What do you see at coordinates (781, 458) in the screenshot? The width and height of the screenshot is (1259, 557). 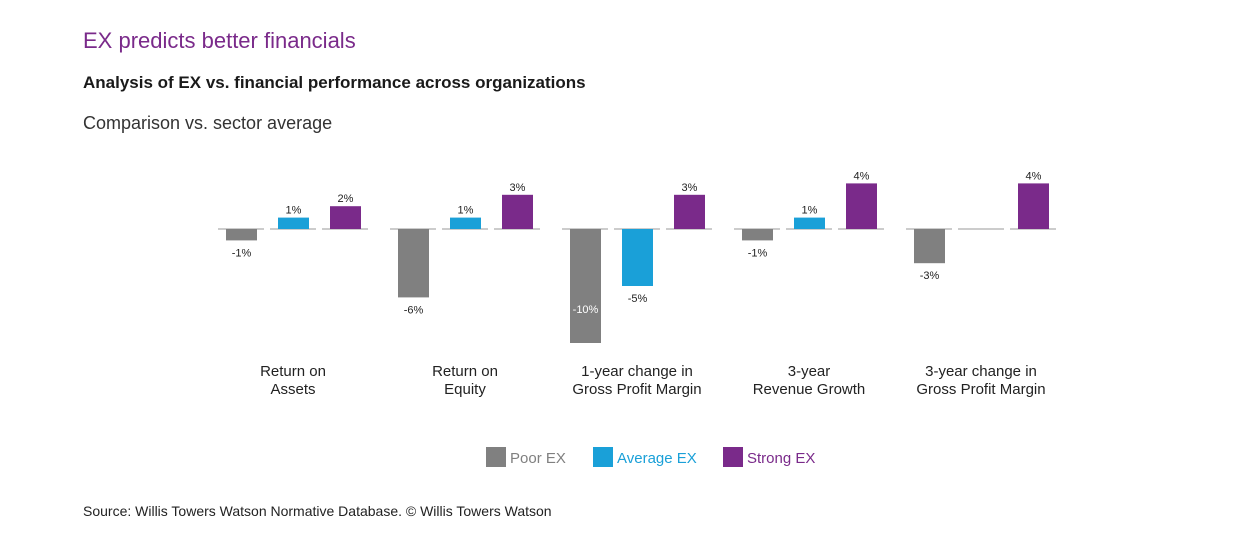 I see `legend-label-strong: Strong EX` at bounding box center [781, 458].